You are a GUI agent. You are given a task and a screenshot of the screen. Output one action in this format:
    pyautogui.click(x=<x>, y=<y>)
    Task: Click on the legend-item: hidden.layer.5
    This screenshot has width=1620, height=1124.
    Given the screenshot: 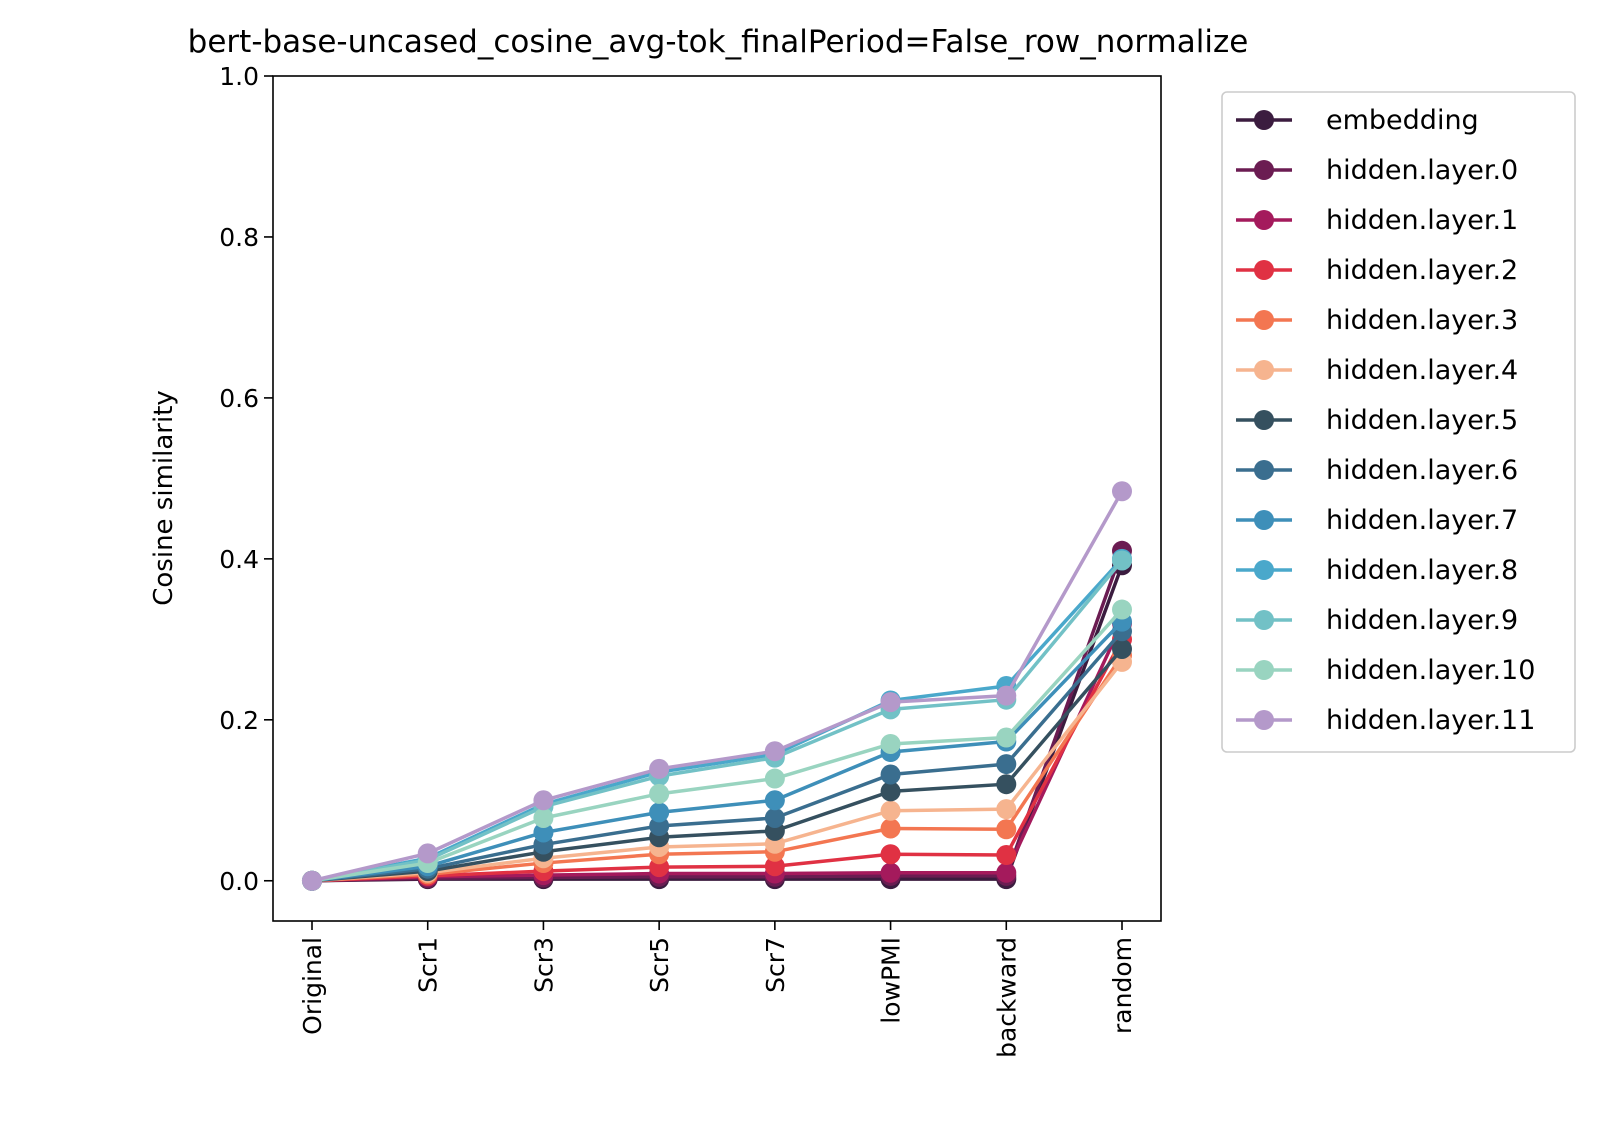 What is the action you would take?
    pyautogui.click(x=1377, y=420)
    